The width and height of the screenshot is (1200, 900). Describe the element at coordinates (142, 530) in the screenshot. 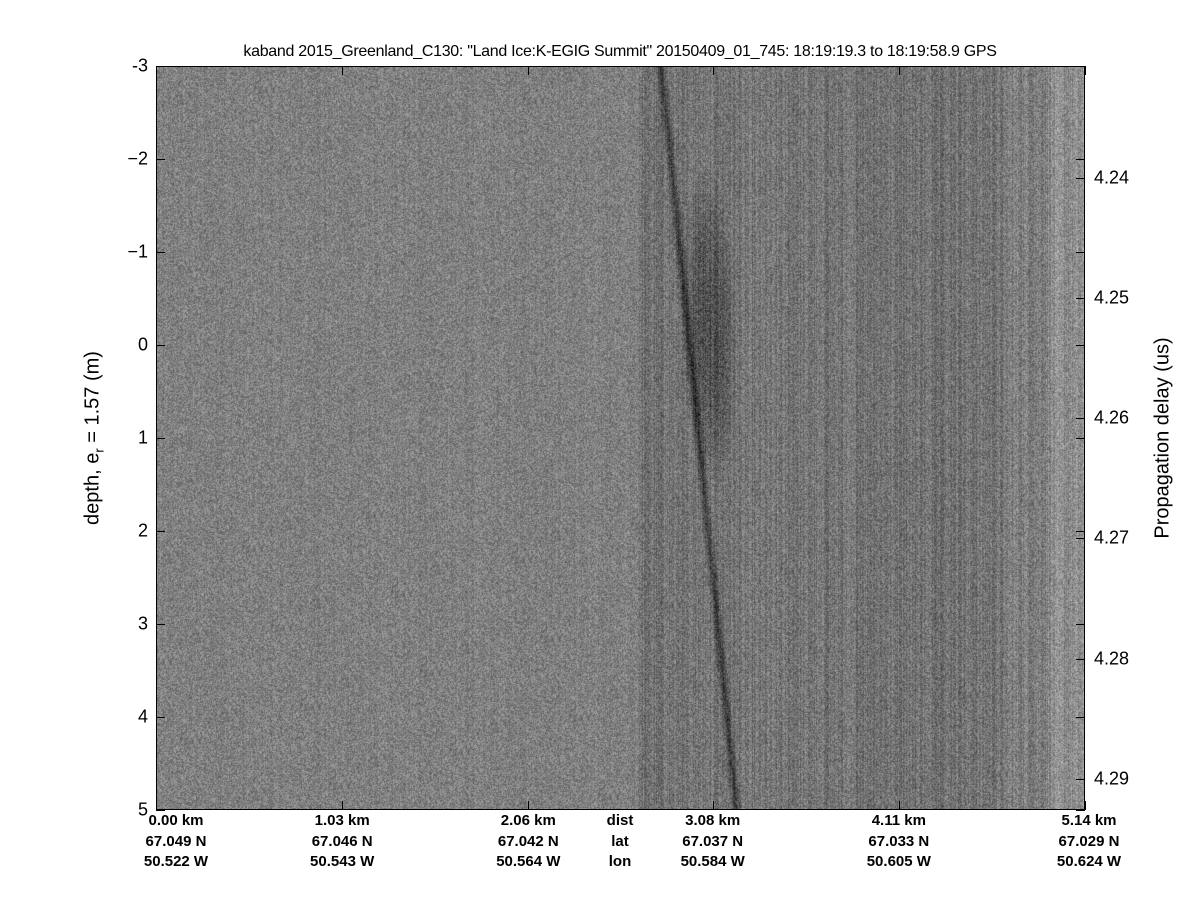

I see `y-tick-label: 2` at that location.